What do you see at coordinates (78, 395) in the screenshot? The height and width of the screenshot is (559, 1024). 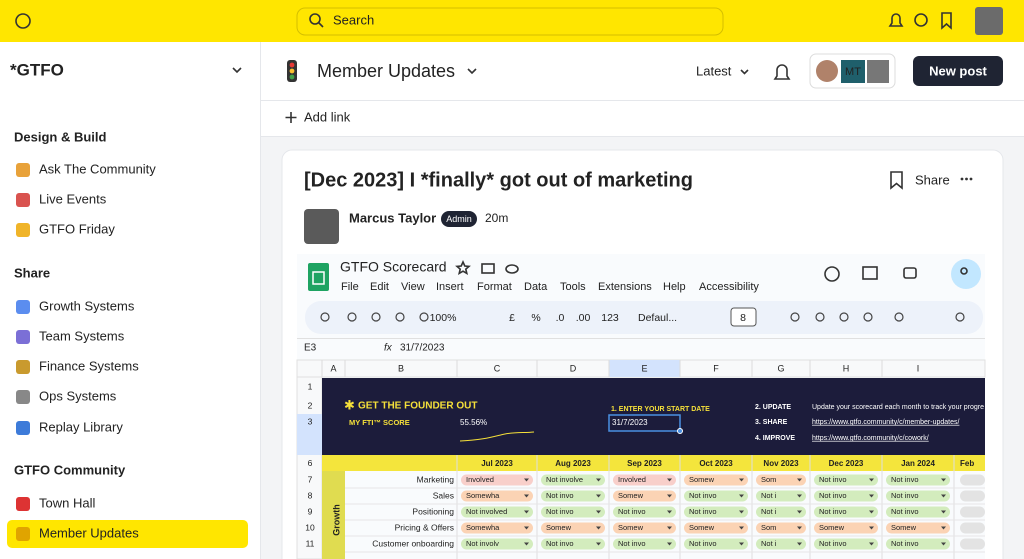 I see `nav-item: Ops Systems` at bounding box center [78, 395].